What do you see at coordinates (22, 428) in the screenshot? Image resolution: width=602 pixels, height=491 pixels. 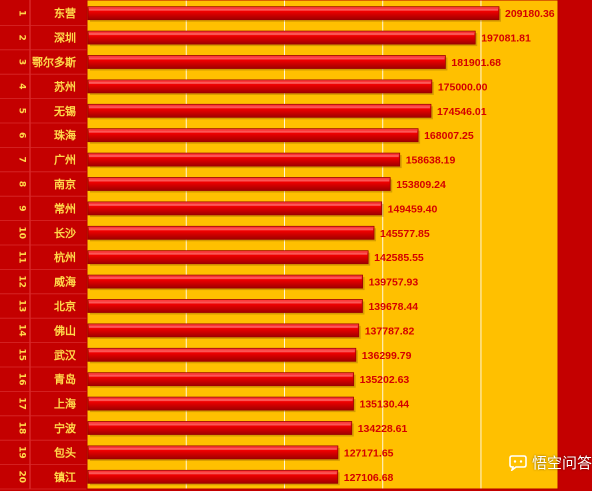 I see `rank-label: 18` at bounding box center [22, 428].